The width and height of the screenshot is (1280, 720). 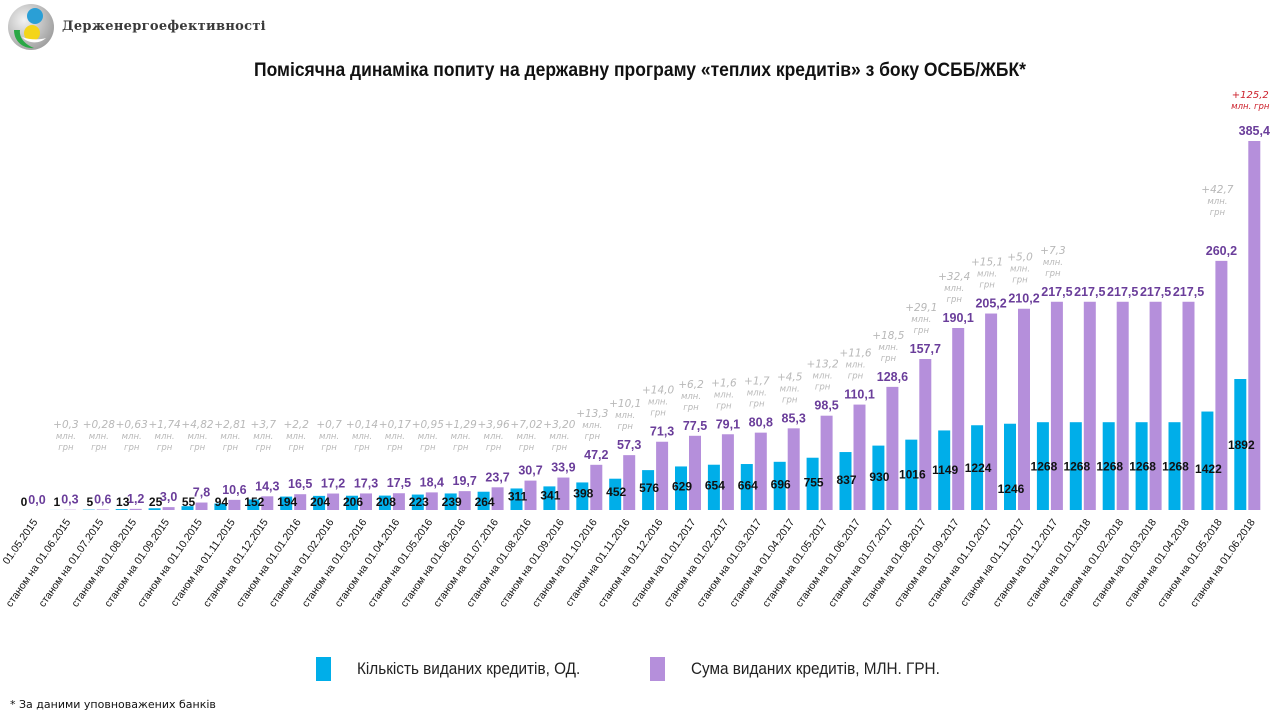 What do you see at coordinates (432, 482) in the screenshot?
I see `data-label-sum: 18,4` at bounding box center [432, 482].